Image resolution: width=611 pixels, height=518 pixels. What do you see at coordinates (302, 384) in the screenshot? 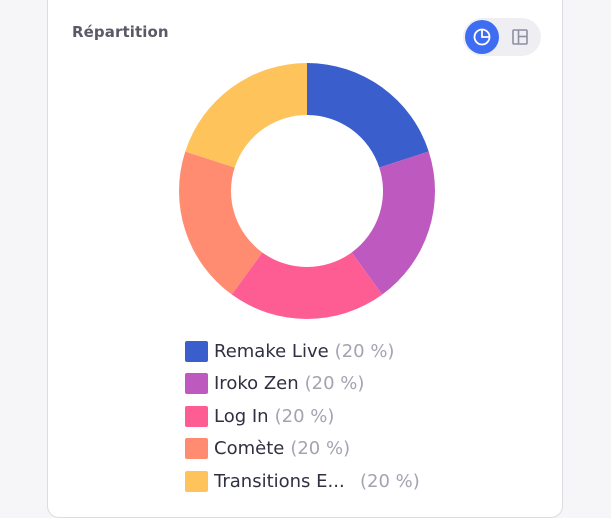
I see `legend-item-iroko-zen: Iroko Zen (20 %)` at bounding box center [302, 384].